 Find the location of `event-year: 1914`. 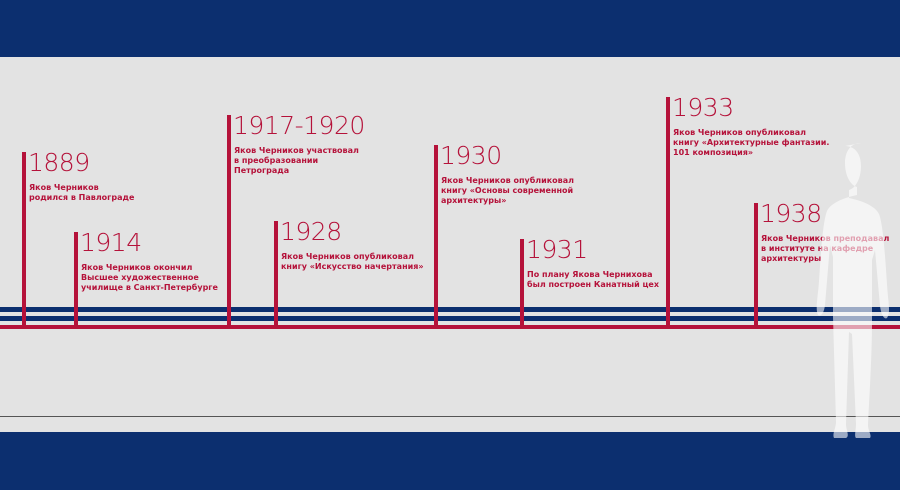

event-year: 1914 is located at coordinates (111, 242).